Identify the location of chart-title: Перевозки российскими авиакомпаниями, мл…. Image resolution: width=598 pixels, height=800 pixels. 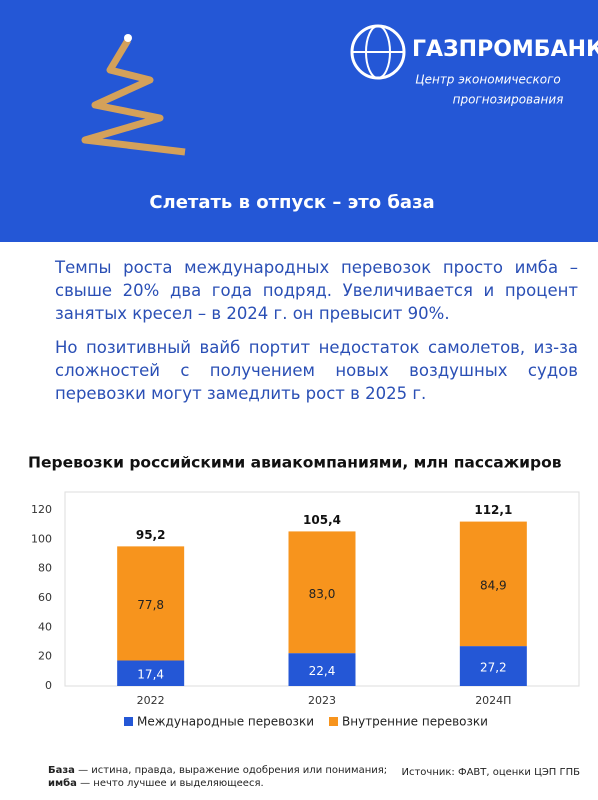
(295, 463).